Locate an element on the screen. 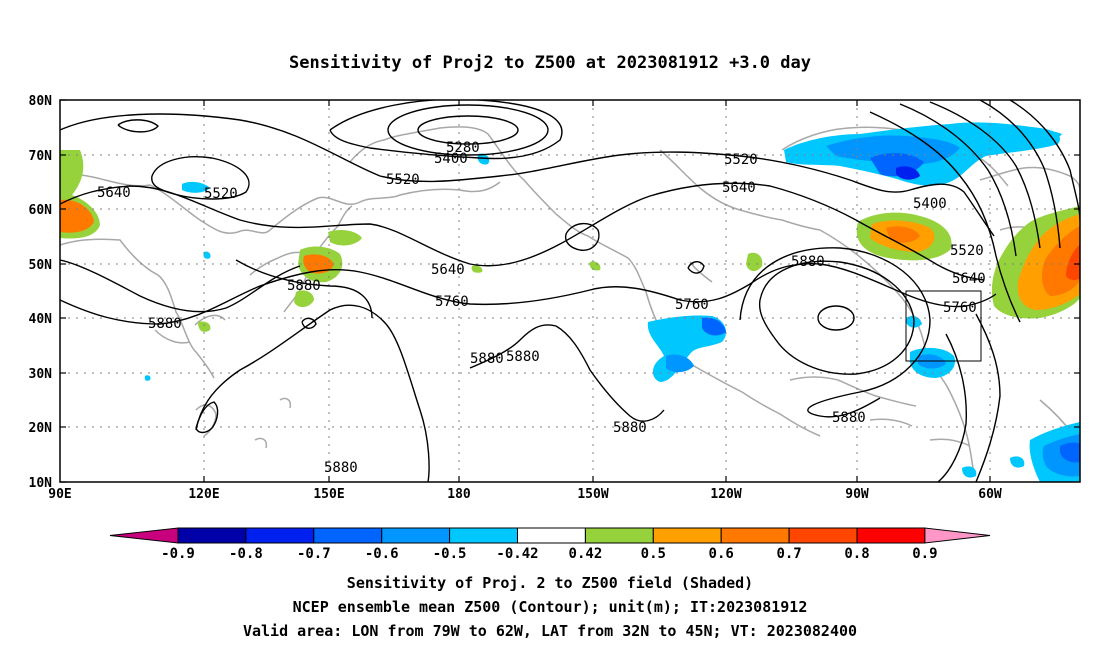 Image resolution: width=1100 pixels, height=650 pixels. lon-label: 60W is located at coordinates (990, 494).